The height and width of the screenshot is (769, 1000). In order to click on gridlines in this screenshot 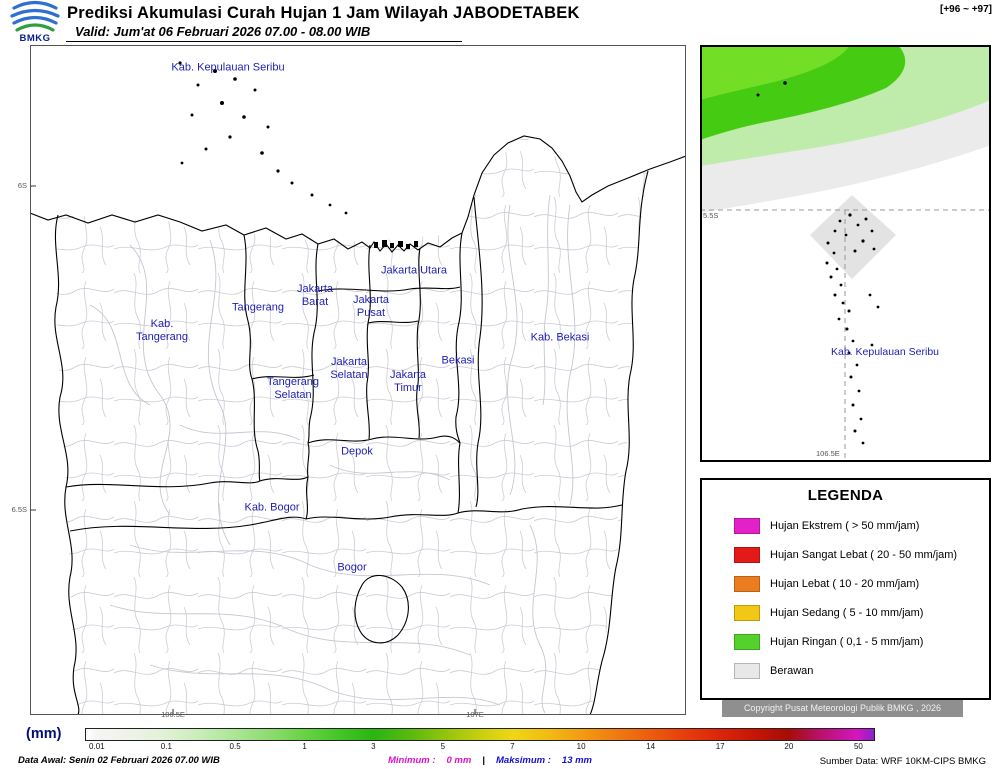, I will do `click(845, 335)`.